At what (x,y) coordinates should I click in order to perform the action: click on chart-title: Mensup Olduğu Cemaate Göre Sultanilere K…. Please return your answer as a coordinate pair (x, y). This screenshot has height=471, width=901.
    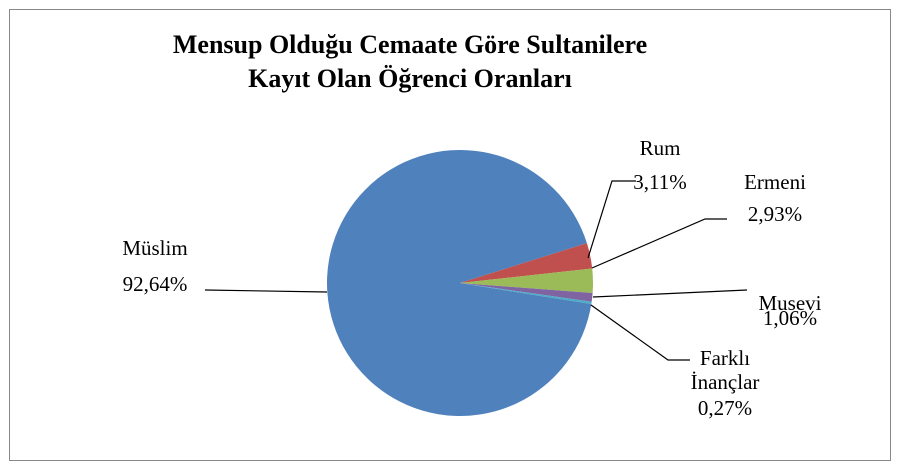
    Looking at the image, I should click on (410, 61).